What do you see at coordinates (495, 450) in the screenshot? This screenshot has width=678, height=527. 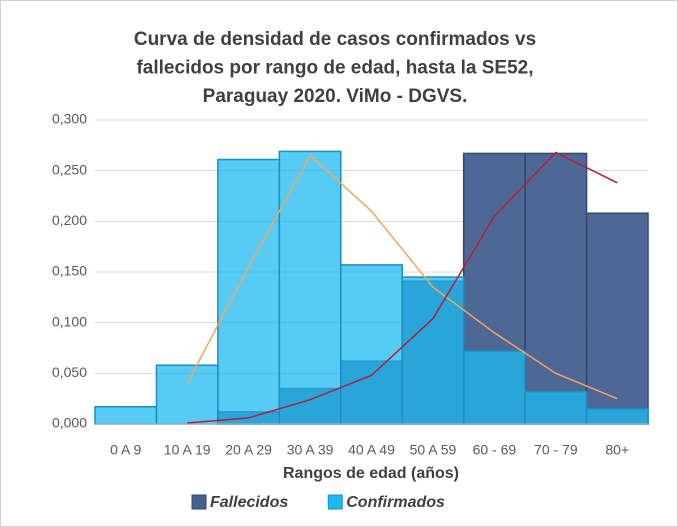 I see `x-tick-label: 60 - 69` at bounding box center [495, 450].